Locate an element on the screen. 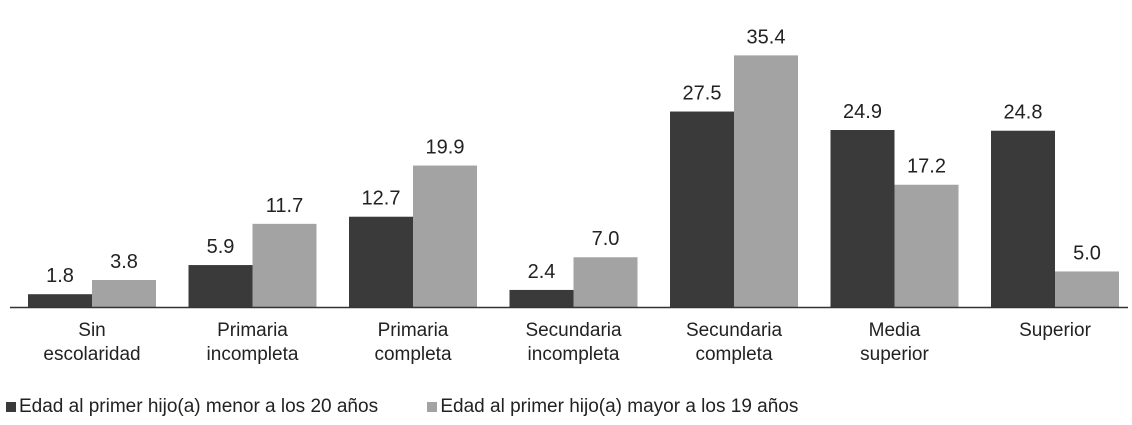 The height and width of the screenshot is (425, 1132). data-label-series-1-cat-4: 2.4 is located at coordinates (542, 272).